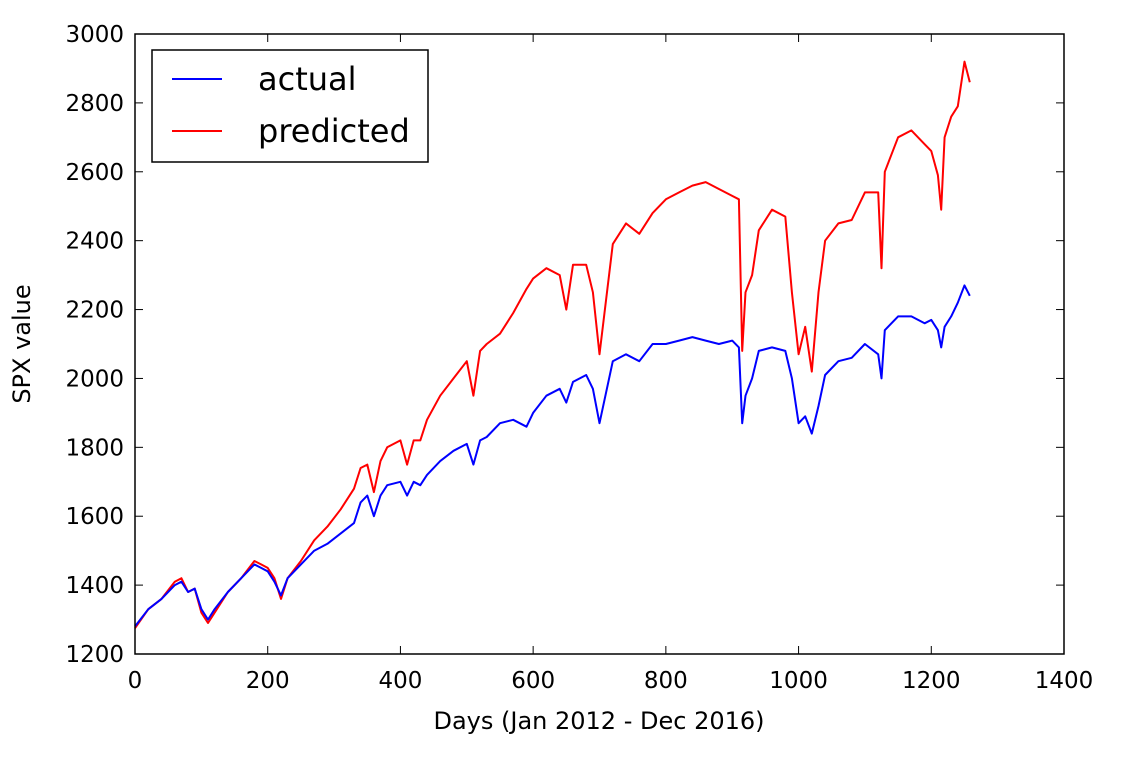  I want to click on legend-label-predicted: predicted, so click(334, 131).